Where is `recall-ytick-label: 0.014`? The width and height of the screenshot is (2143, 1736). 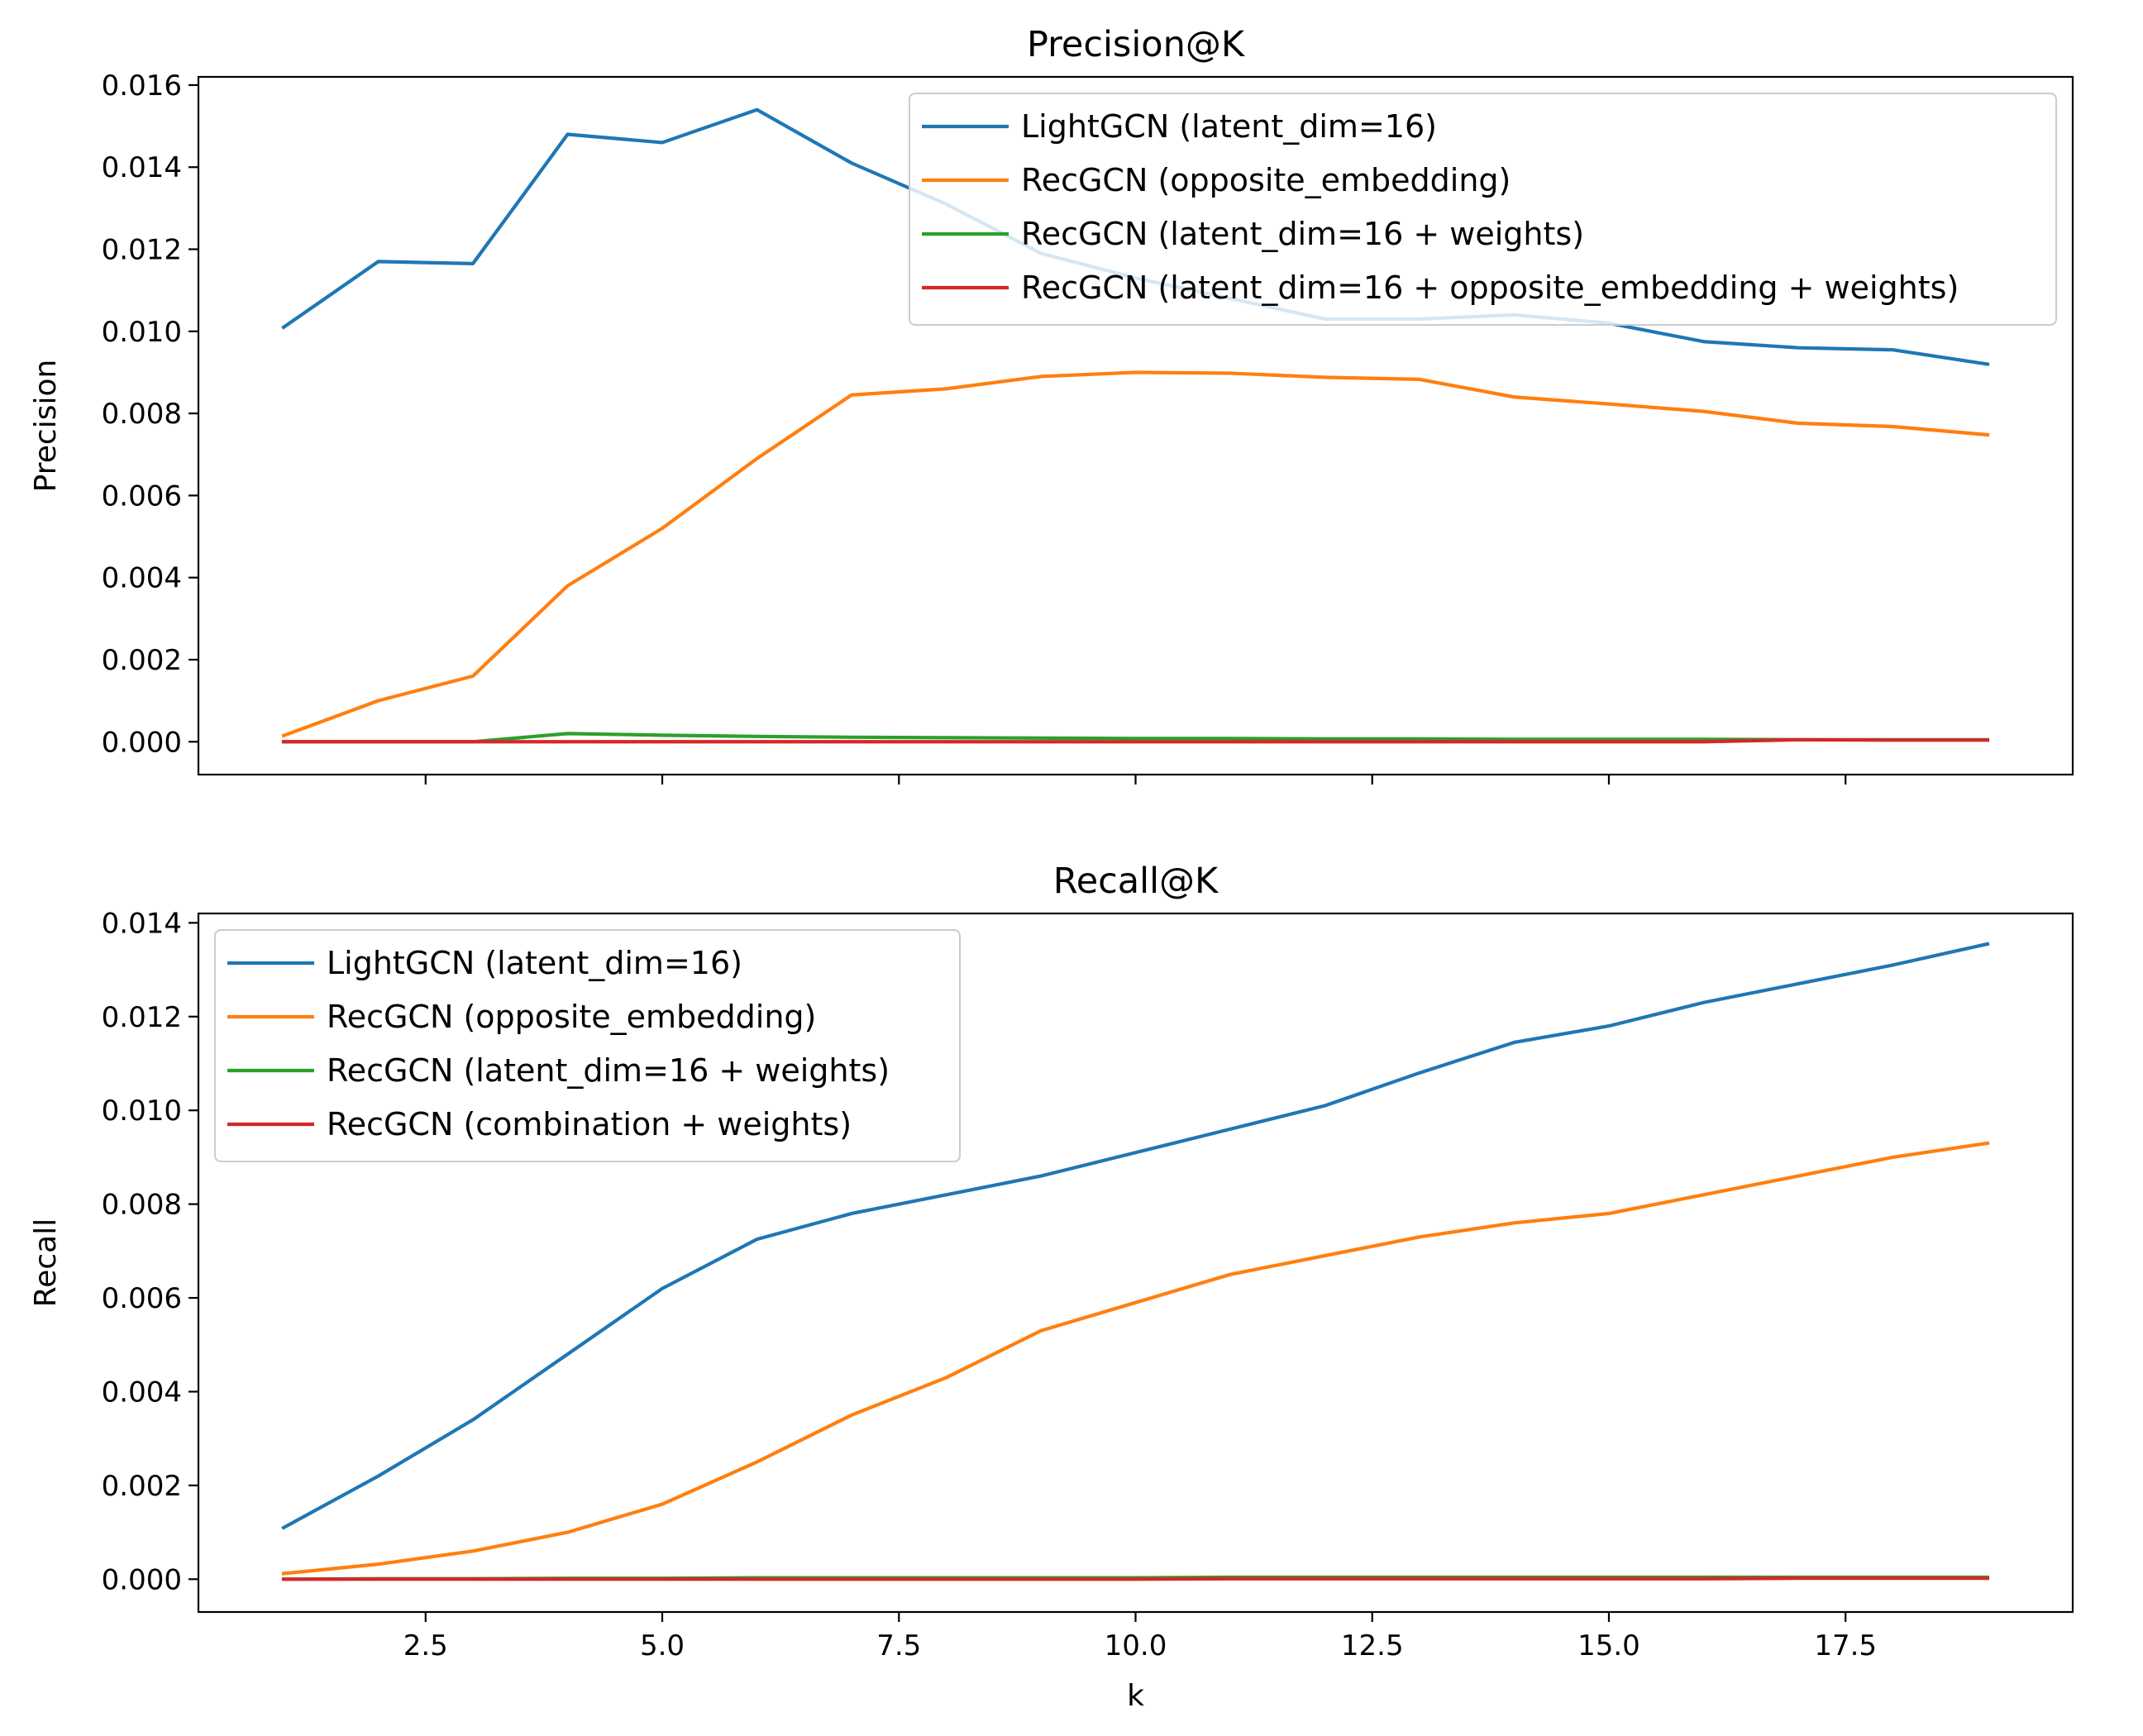 recall-ytick-label: 0.014 is located at coordinates (142, 924).